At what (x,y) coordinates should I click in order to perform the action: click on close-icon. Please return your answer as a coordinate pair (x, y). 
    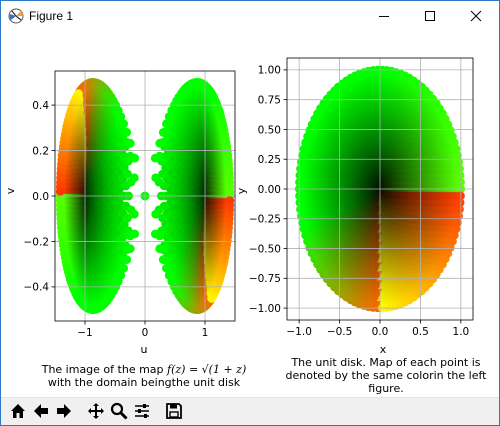
    Looking at the image, I should click on (476, 16).